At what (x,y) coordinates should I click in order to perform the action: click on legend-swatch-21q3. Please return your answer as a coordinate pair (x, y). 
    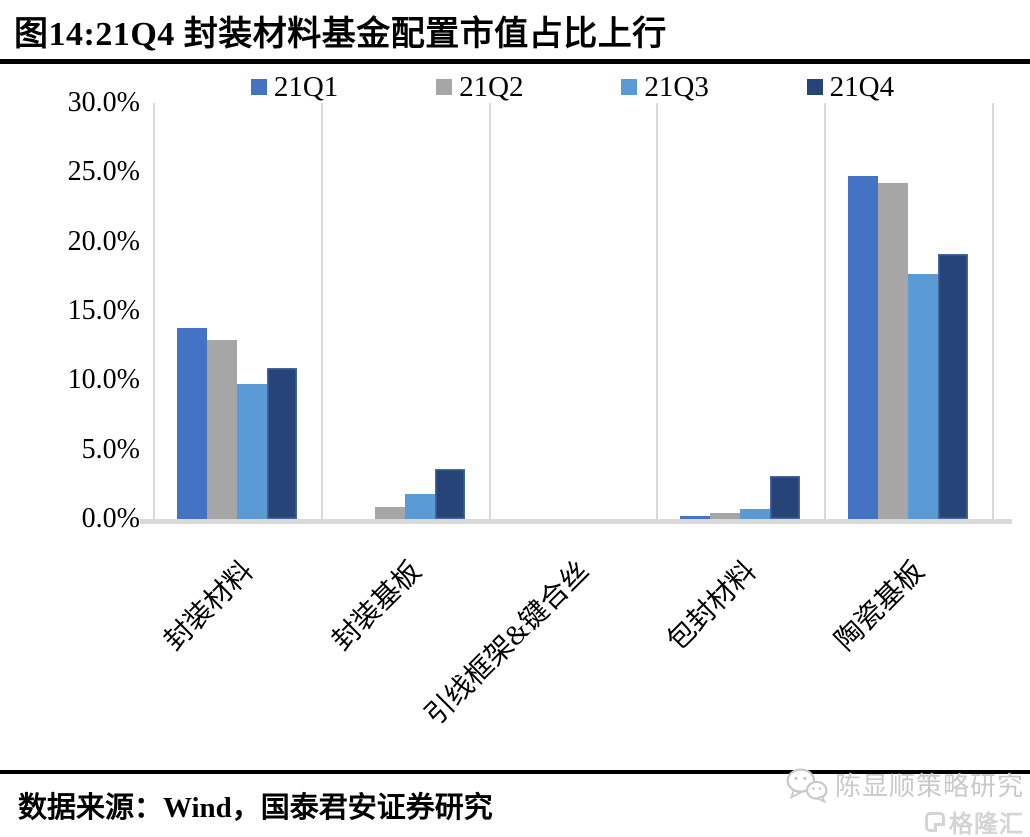
    Looking at the image, I should click on (629, 87).